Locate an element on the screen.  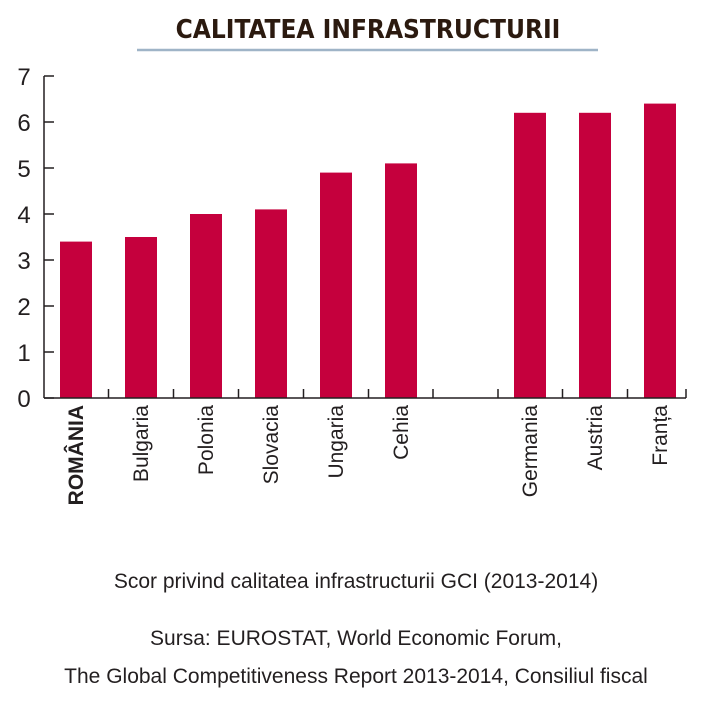
x-tick-label: ROMÂNIA is located at coordinates (76, 455).